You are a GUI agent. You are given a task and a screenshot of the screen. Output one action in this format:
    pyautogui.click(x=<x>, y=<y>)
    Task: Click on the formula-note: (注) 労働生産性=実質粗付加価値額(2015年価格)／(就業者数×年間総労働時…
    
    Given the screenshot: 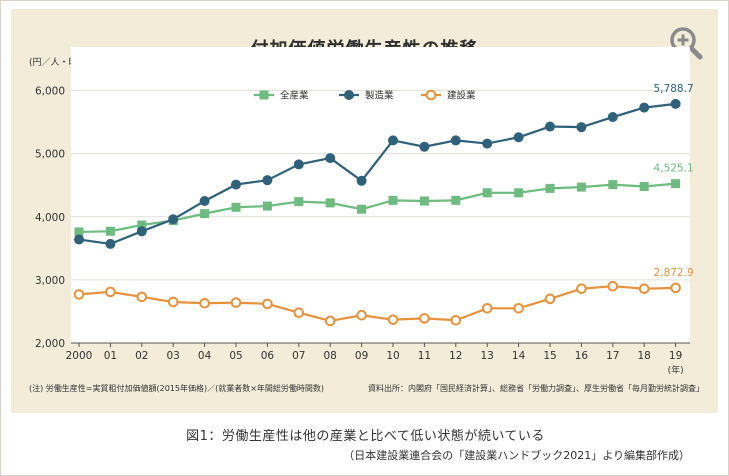 What is the action you would take?
    pyautogui.click(x=177, y=388)
    